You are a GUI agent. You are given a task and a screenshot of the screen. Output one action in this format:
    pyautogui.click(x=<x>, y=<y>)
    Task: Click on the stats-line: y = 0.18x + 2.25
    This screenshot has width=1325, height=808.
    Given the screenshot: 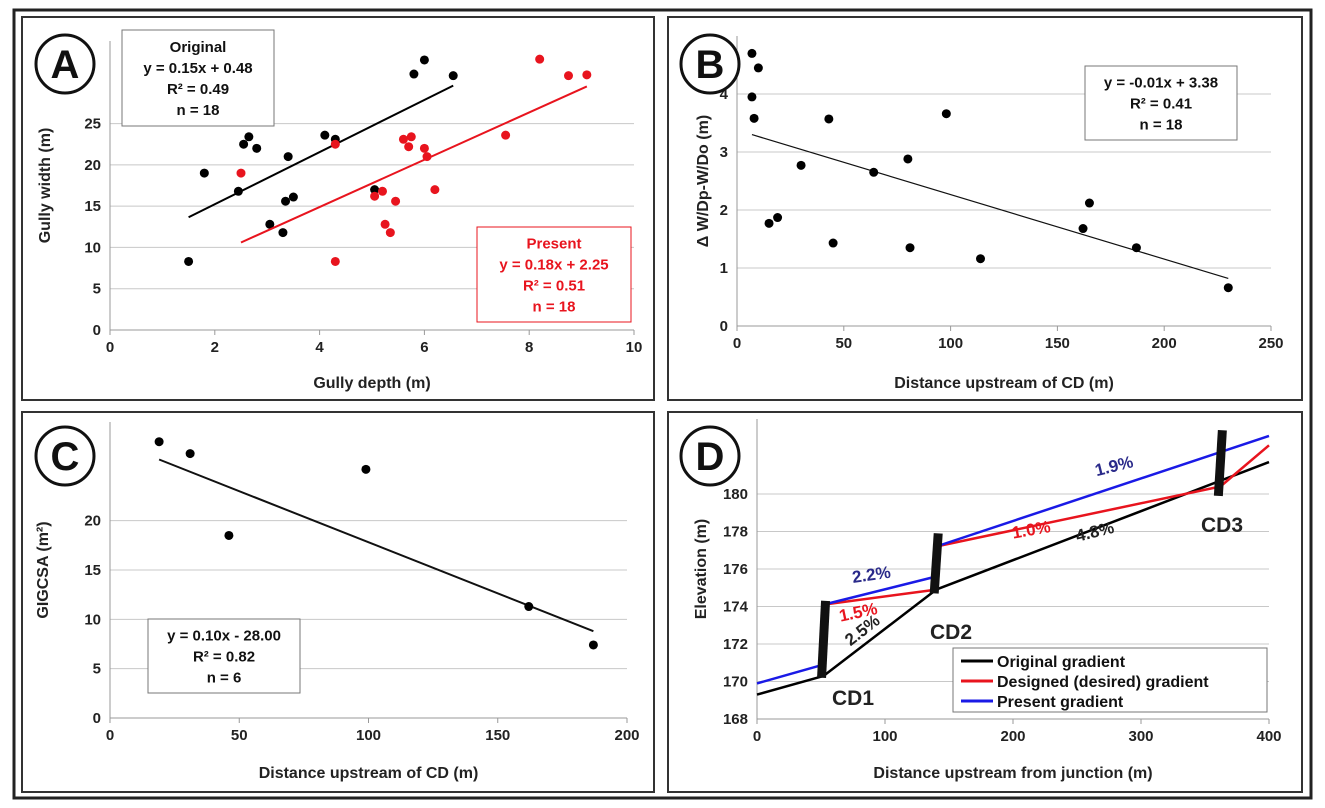 What is the action you would take?
    pyautogui.click(x=553, y=265)
    